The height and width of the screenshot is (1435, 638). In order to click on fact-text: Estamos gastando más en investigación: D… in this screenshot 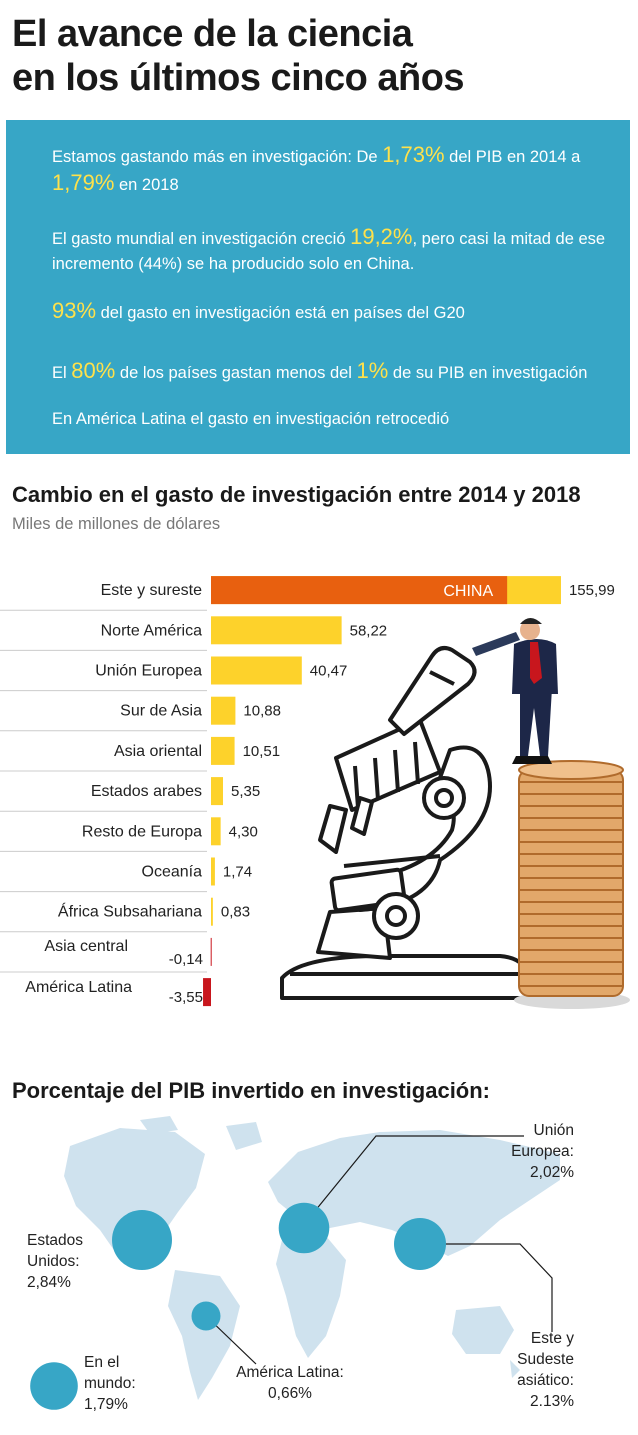, I will do `click(217, 157)`.